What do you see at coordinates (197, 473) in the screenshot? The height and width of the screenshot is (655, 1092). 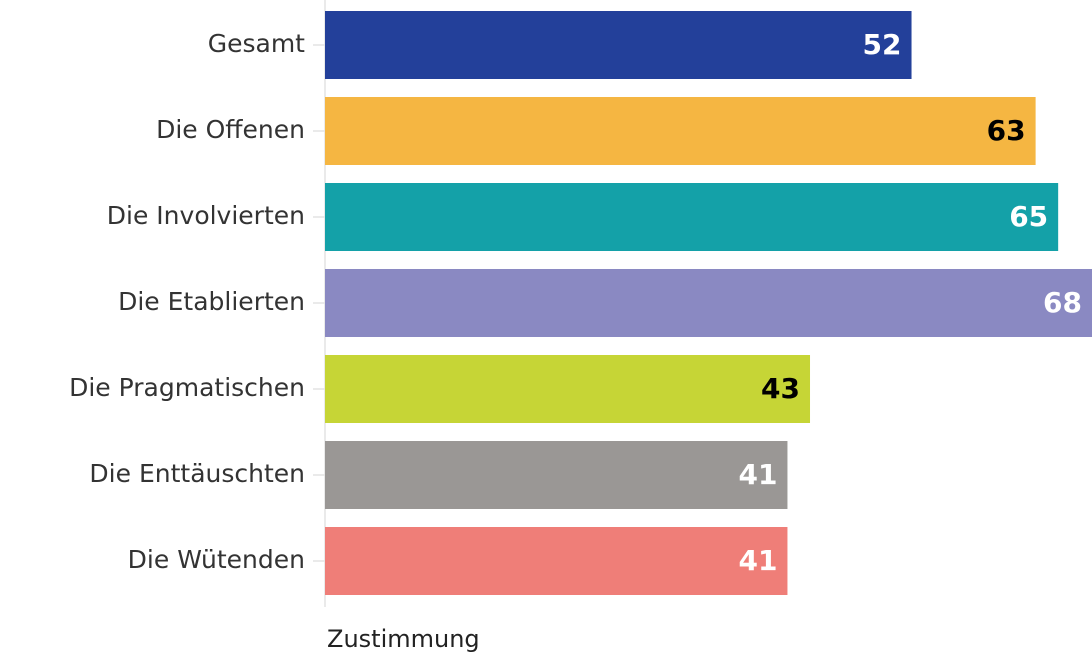 I see `y-tick-label: Die Enttäuschten` at bounding box center [197, 473].